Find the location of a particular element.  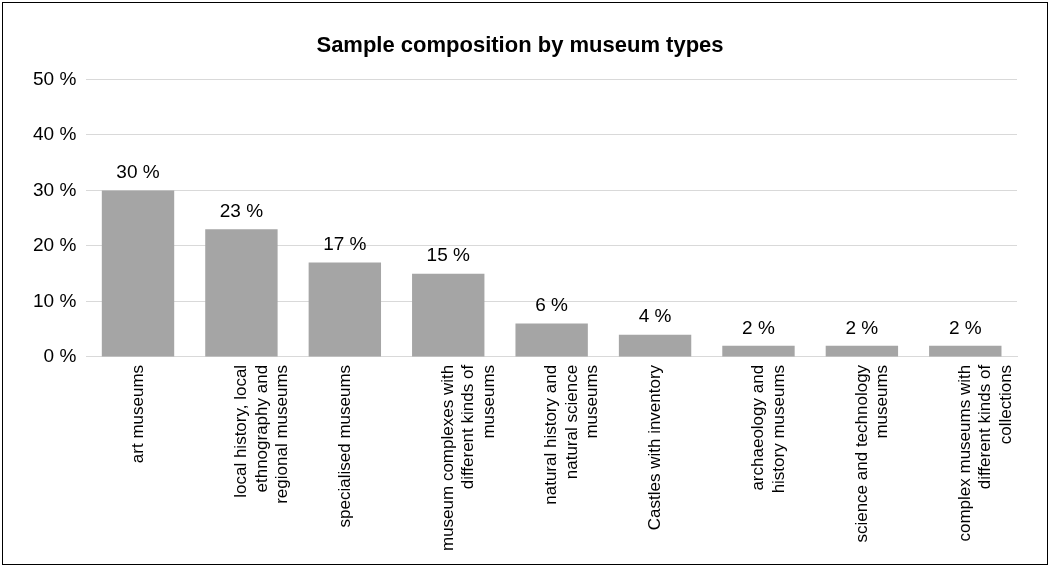

x-tick-label: museum complexes with different kinds of museums is located at coordinates (467, 457).